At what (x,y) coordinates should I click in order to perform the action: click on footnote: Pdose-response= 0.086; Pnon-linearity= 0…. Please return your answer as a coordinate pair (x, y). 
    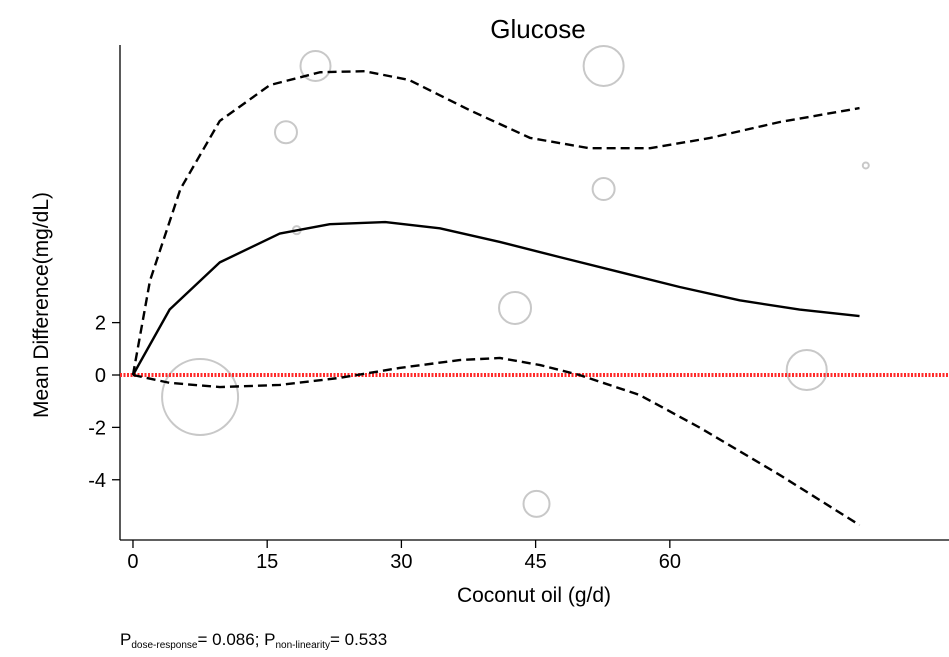
    Looking at the image, I should click on (253, 640).